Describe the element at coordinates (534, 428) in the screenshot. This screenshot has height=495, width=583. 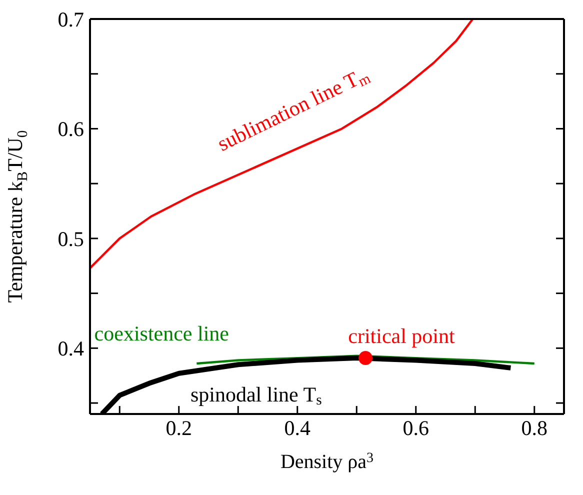
I see `x-tick-label: 0.8` at that location.